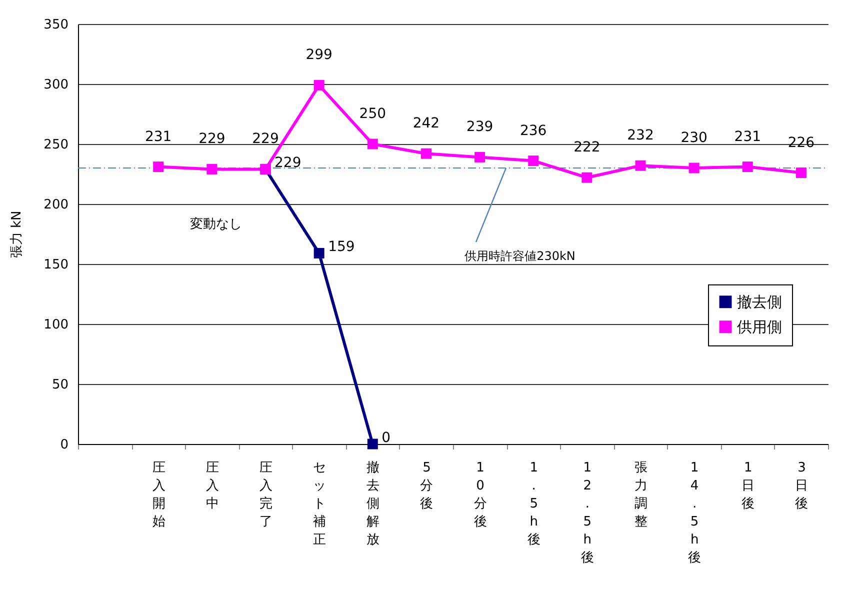 This screenshot has height=606, width=853. Describe the element at coordinates (56, 85) in the screenshot. I see `y-tick-label: 300` at that location.